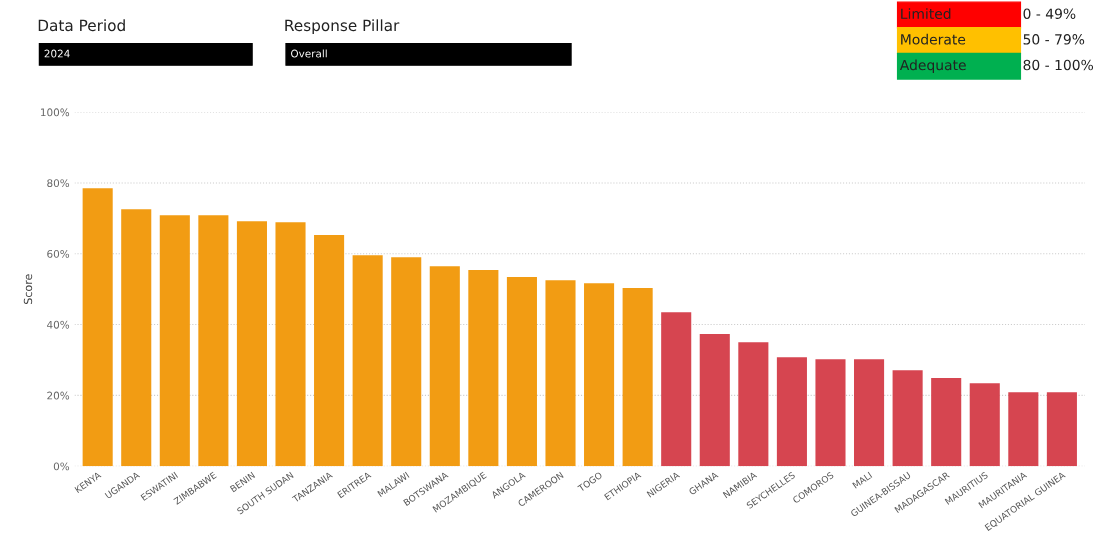  I want to click on text: 50 - 79%, so click(1054, 39).